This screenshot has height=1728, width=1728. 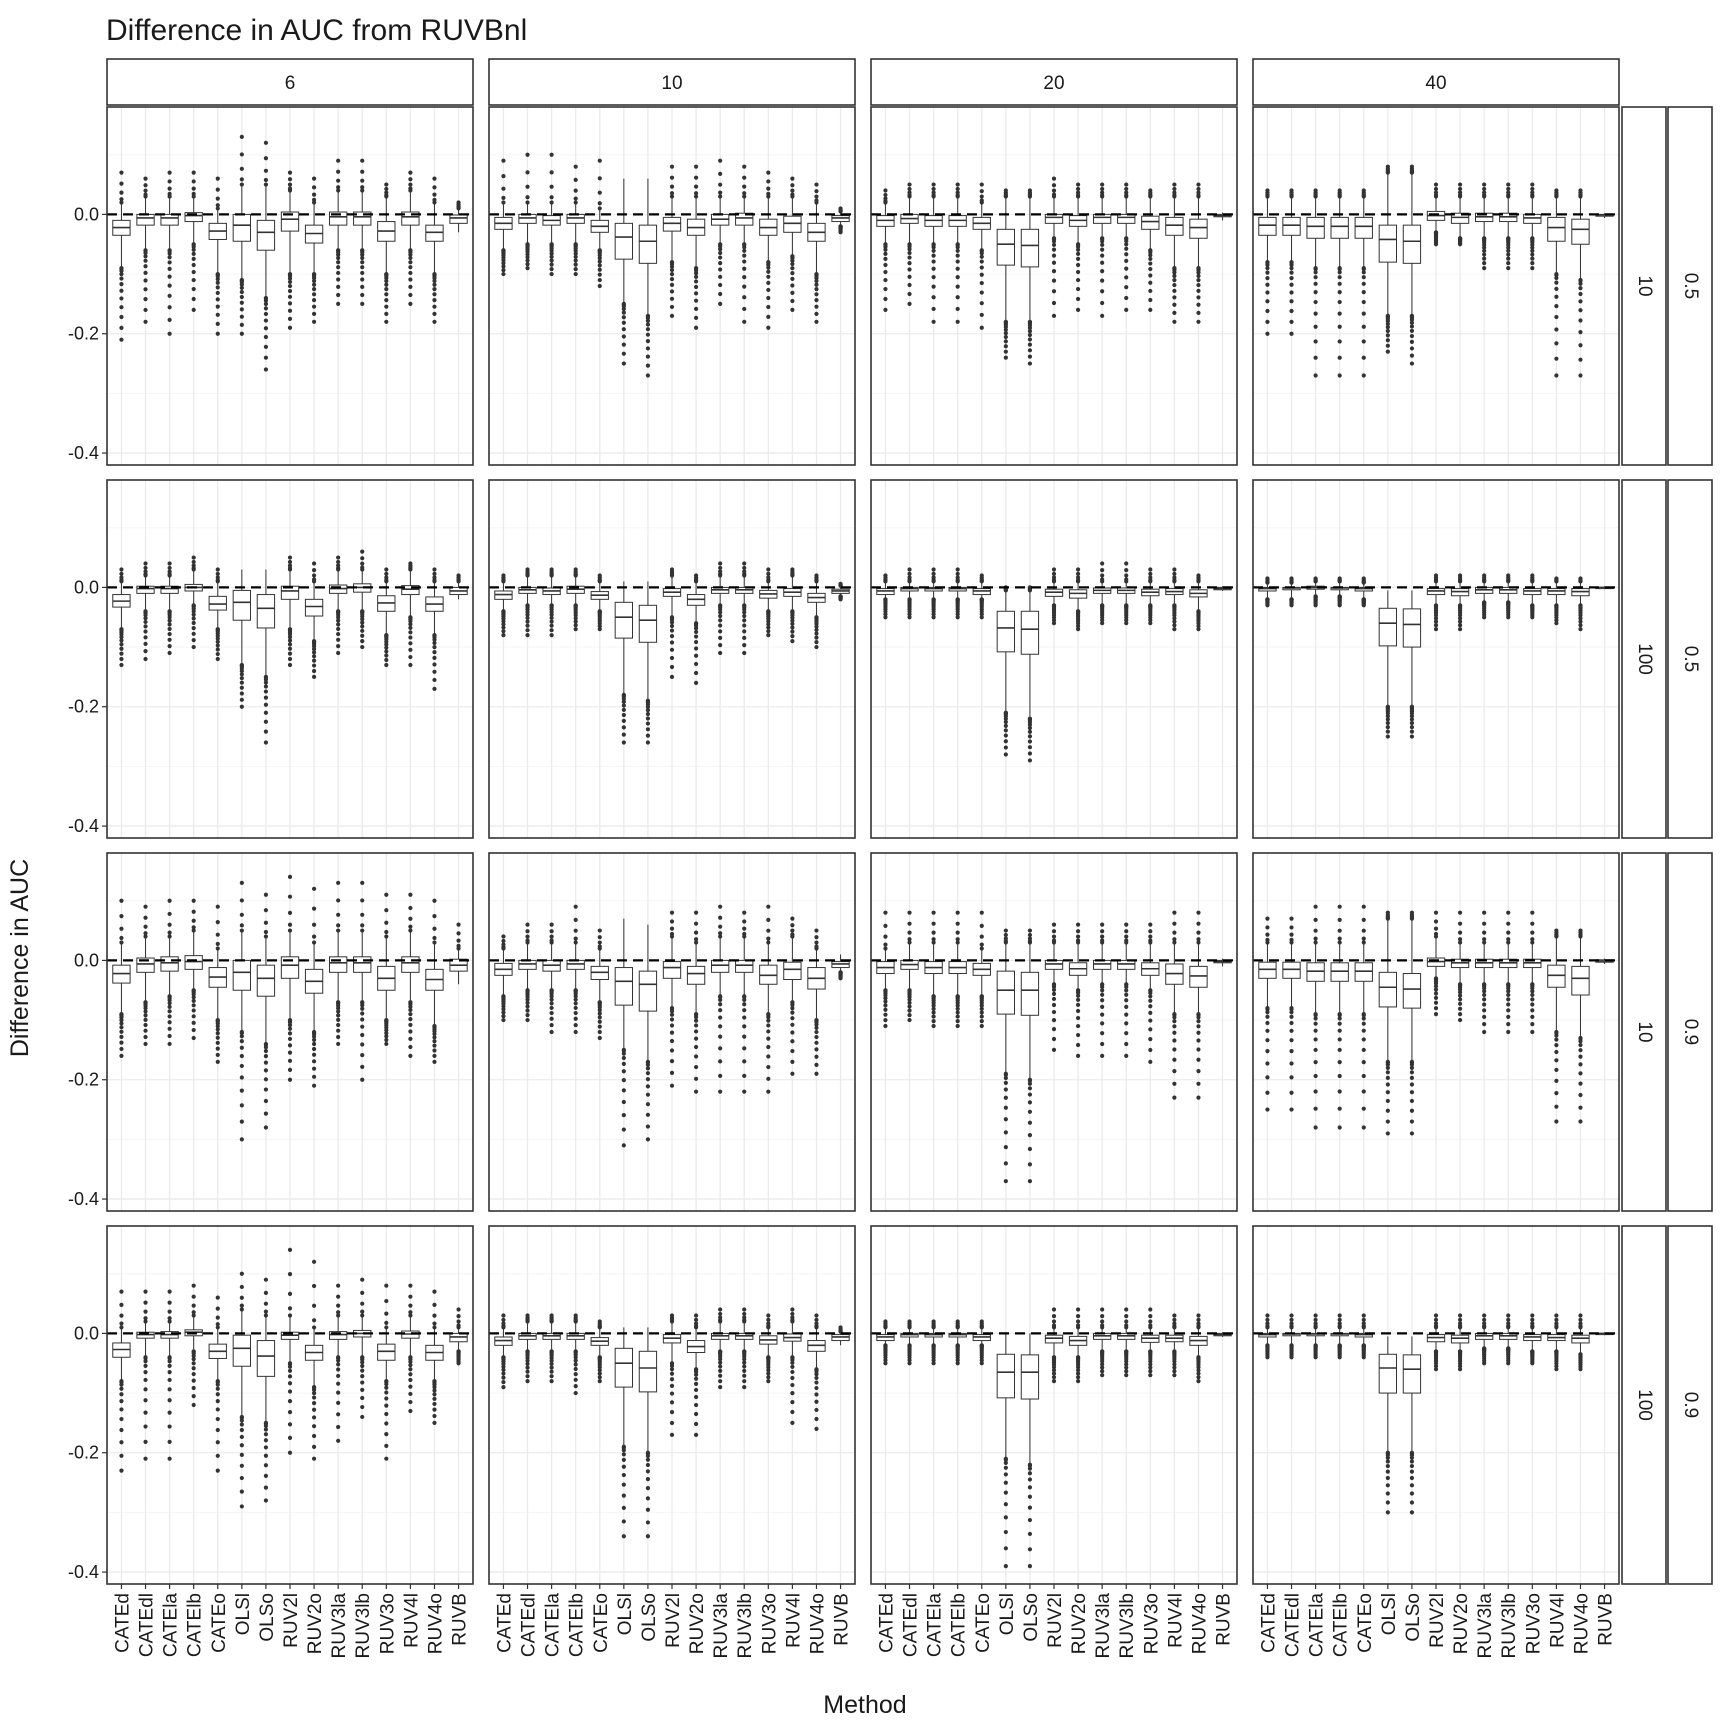 What do you see at coordinates (1315, 592) in the screenshot?
I see `box-CATEla` at bounding box center [1315, 592].